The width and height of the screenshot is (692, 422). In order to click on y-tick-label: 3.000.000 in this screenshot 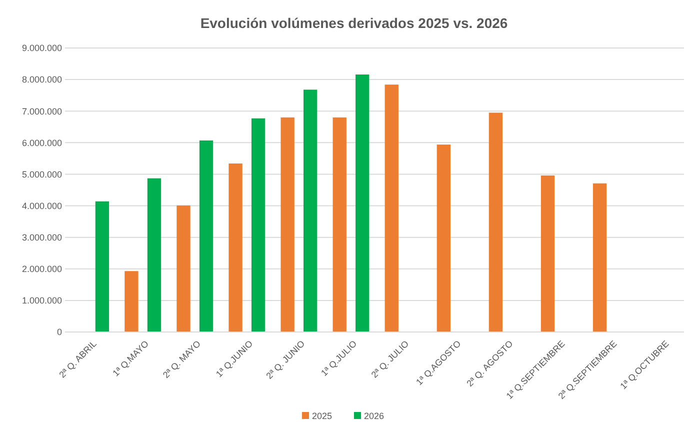, I will do `click(42, 237)`.